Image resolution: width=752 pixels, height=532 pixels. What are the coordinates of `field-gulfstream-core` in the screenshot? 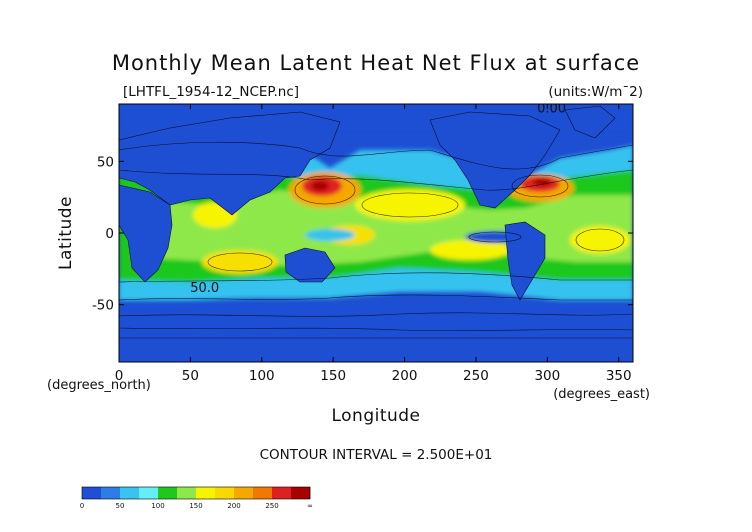 It's located at (542, 182).